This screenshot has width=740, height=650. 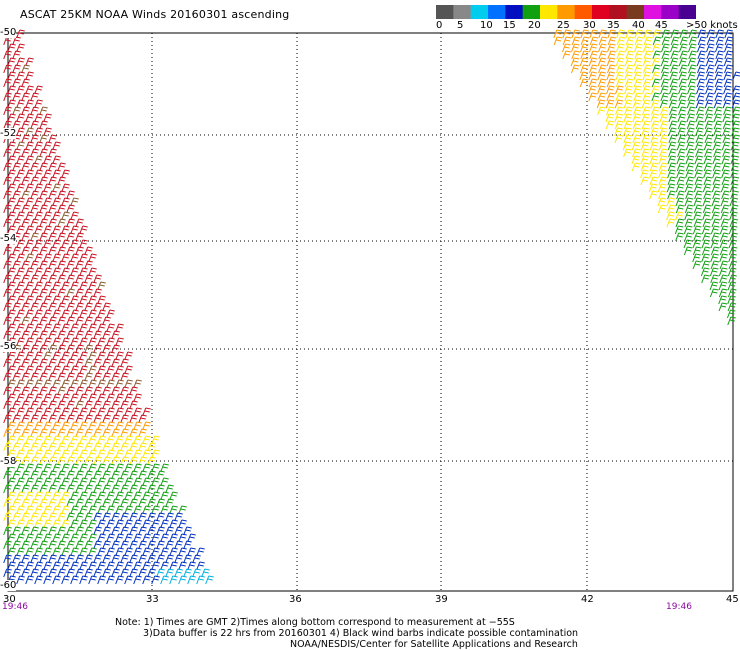 What do you see at coordinates (712, 25) in the screenshot?
I see `colorbar-label: >50 knots` at bounding box center [712, 25].